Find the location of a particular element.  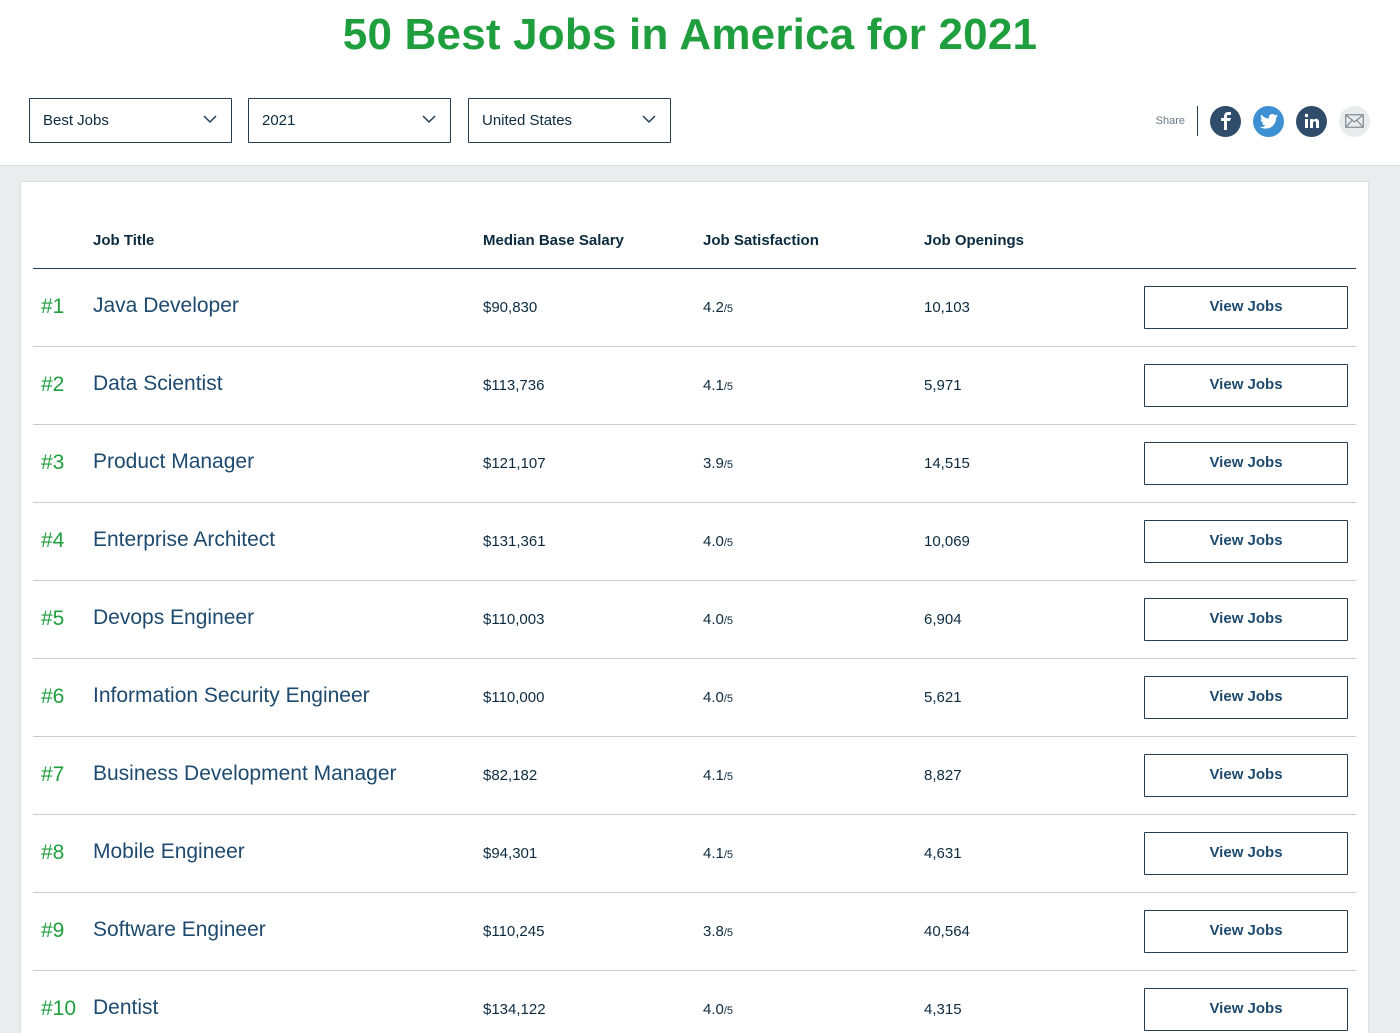

job-rank: #7 is located at coordinates (53, 774).